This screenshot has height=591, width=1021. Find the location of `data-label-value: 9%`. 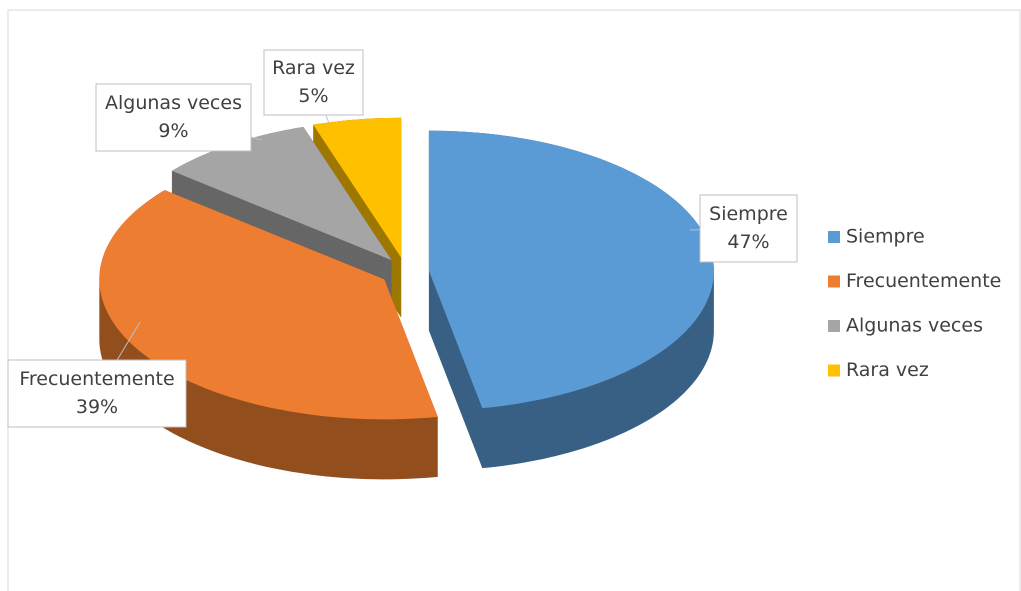

data-label-value: 9% is located at coordinates (173, 131).